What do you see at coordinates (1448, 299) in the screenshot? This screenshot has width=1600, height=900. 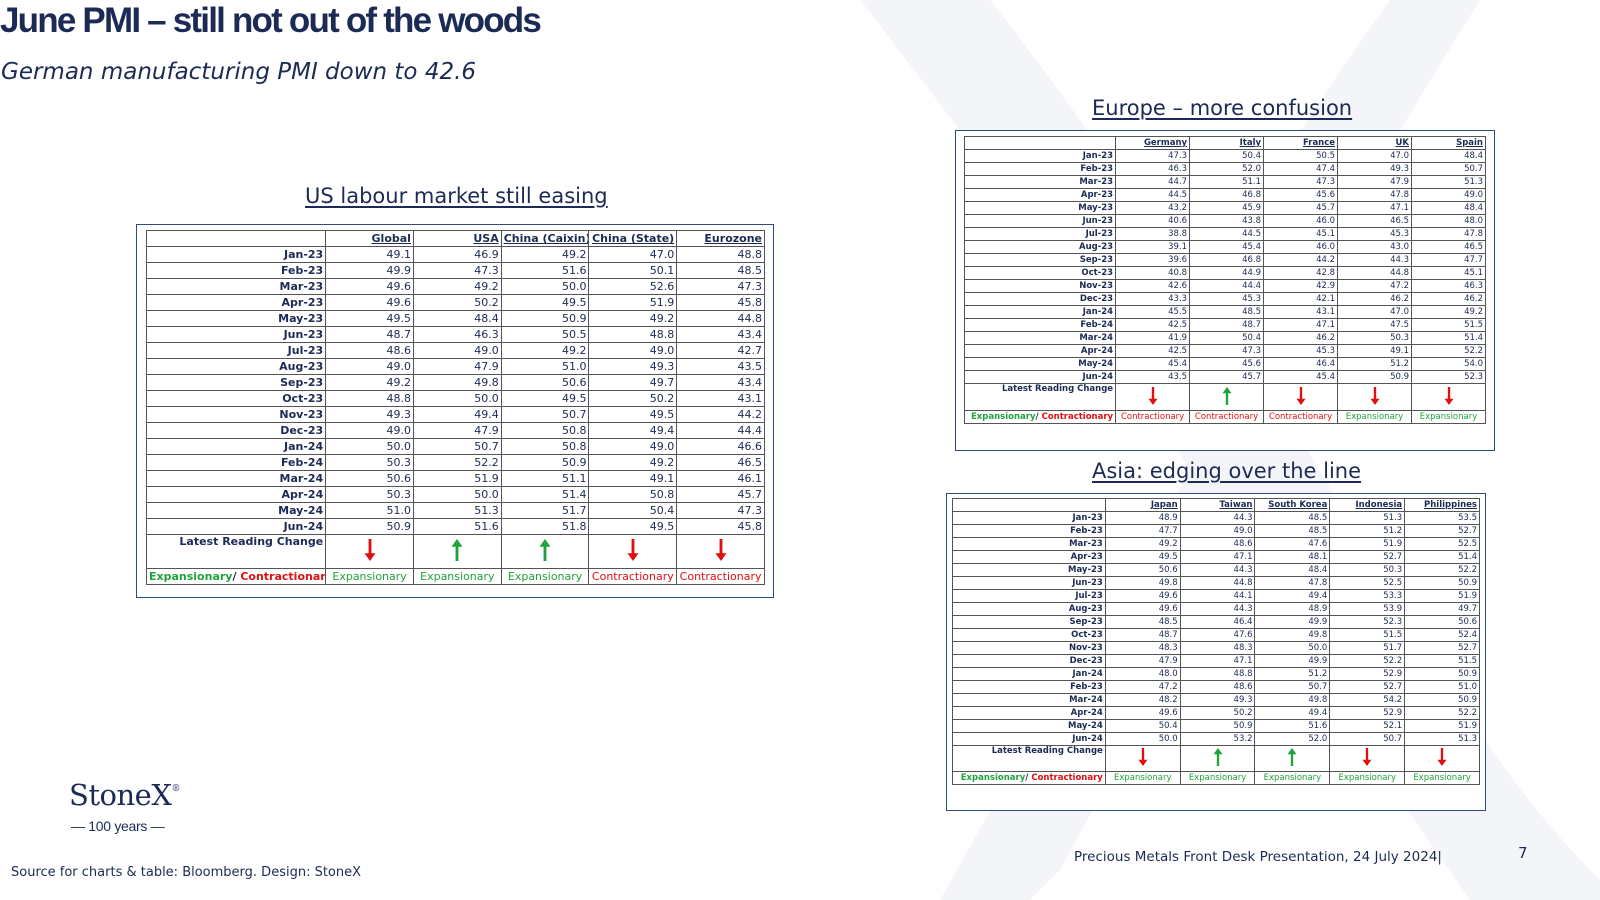 I see `pmi-value-cell: 46.2` at bounding box center [1448, 299].